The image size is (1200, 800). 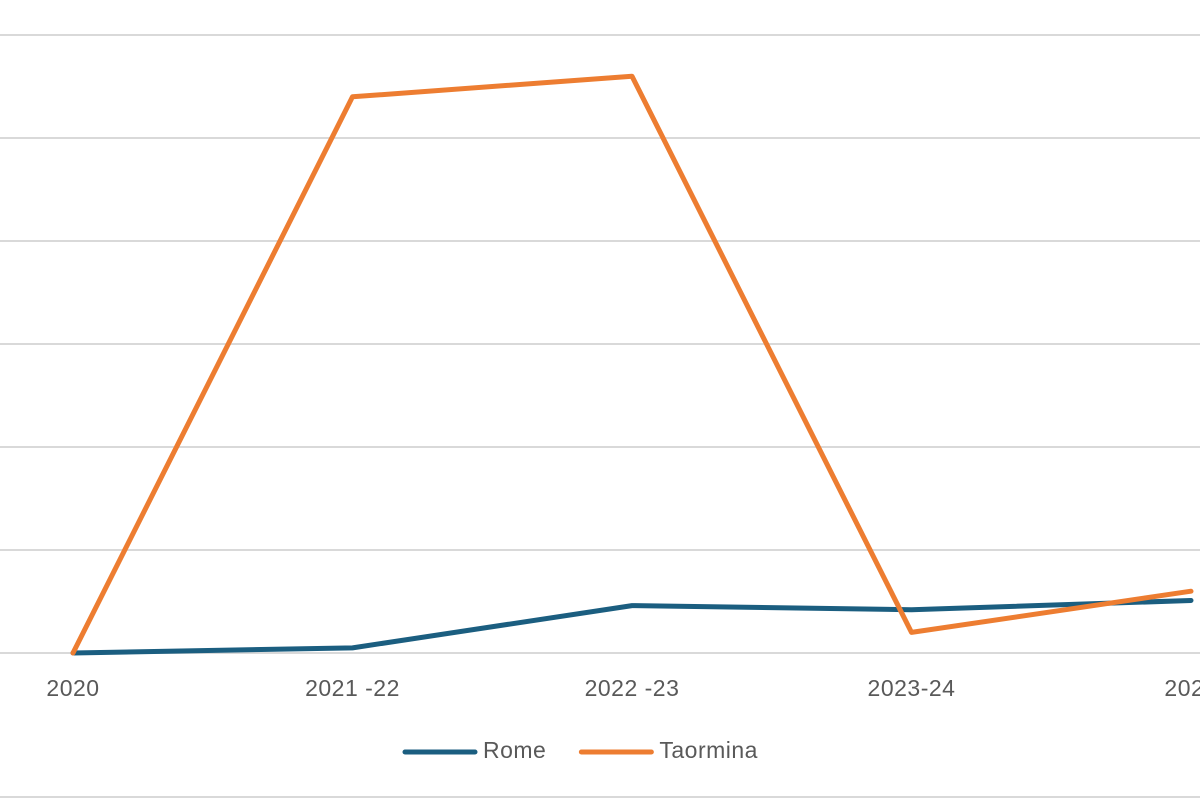 I want to click on x-tick-label: 2023-24, so click(x=912, y=688).